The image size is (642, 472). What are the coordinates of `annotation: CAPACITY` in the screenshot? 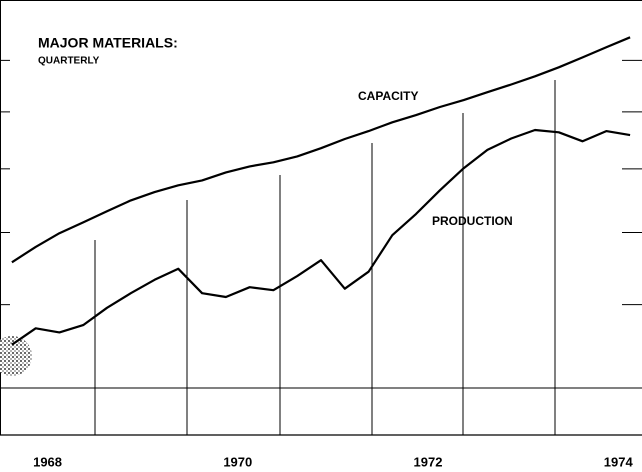 It's located at (388, 96).